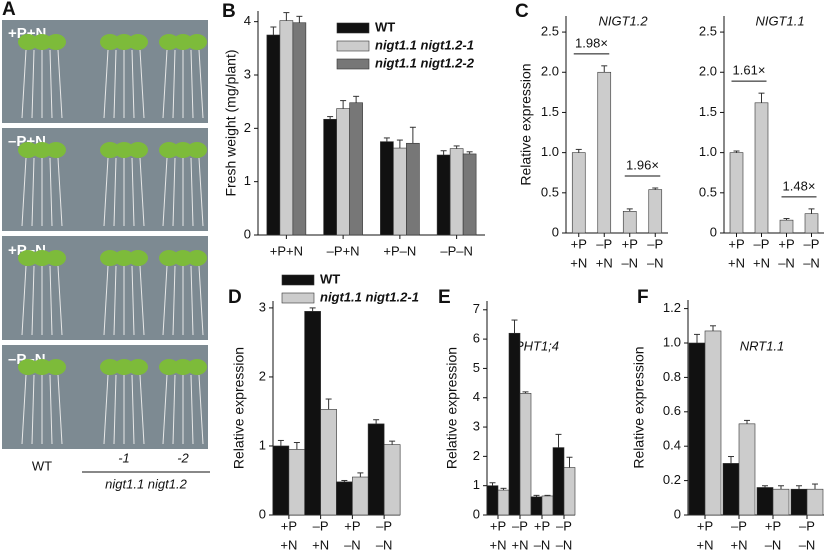 This screenshot has height=553, width=828. Describe the element at coordinates (762, 345) in the screenshot. I see `chart-title: NRT1.1` at that location.